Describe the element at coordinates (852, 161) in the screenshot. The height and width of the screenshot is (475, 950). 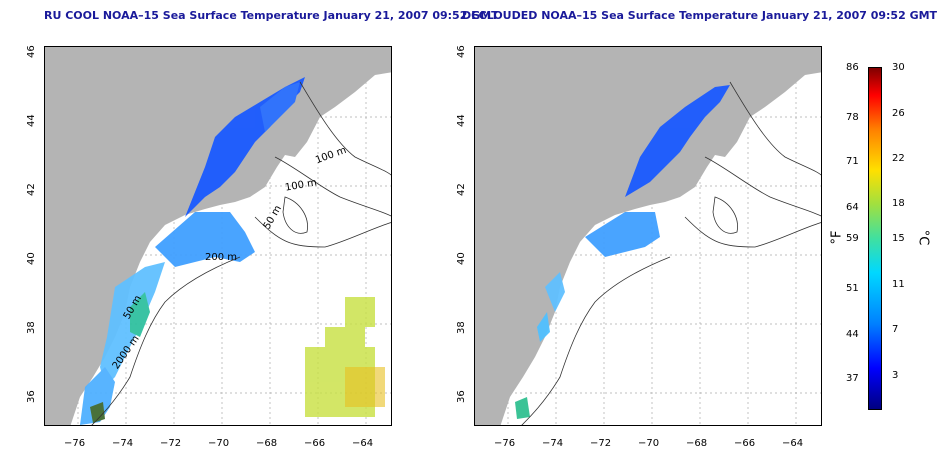
I see `fahrenheit-tick: 71` at that location.